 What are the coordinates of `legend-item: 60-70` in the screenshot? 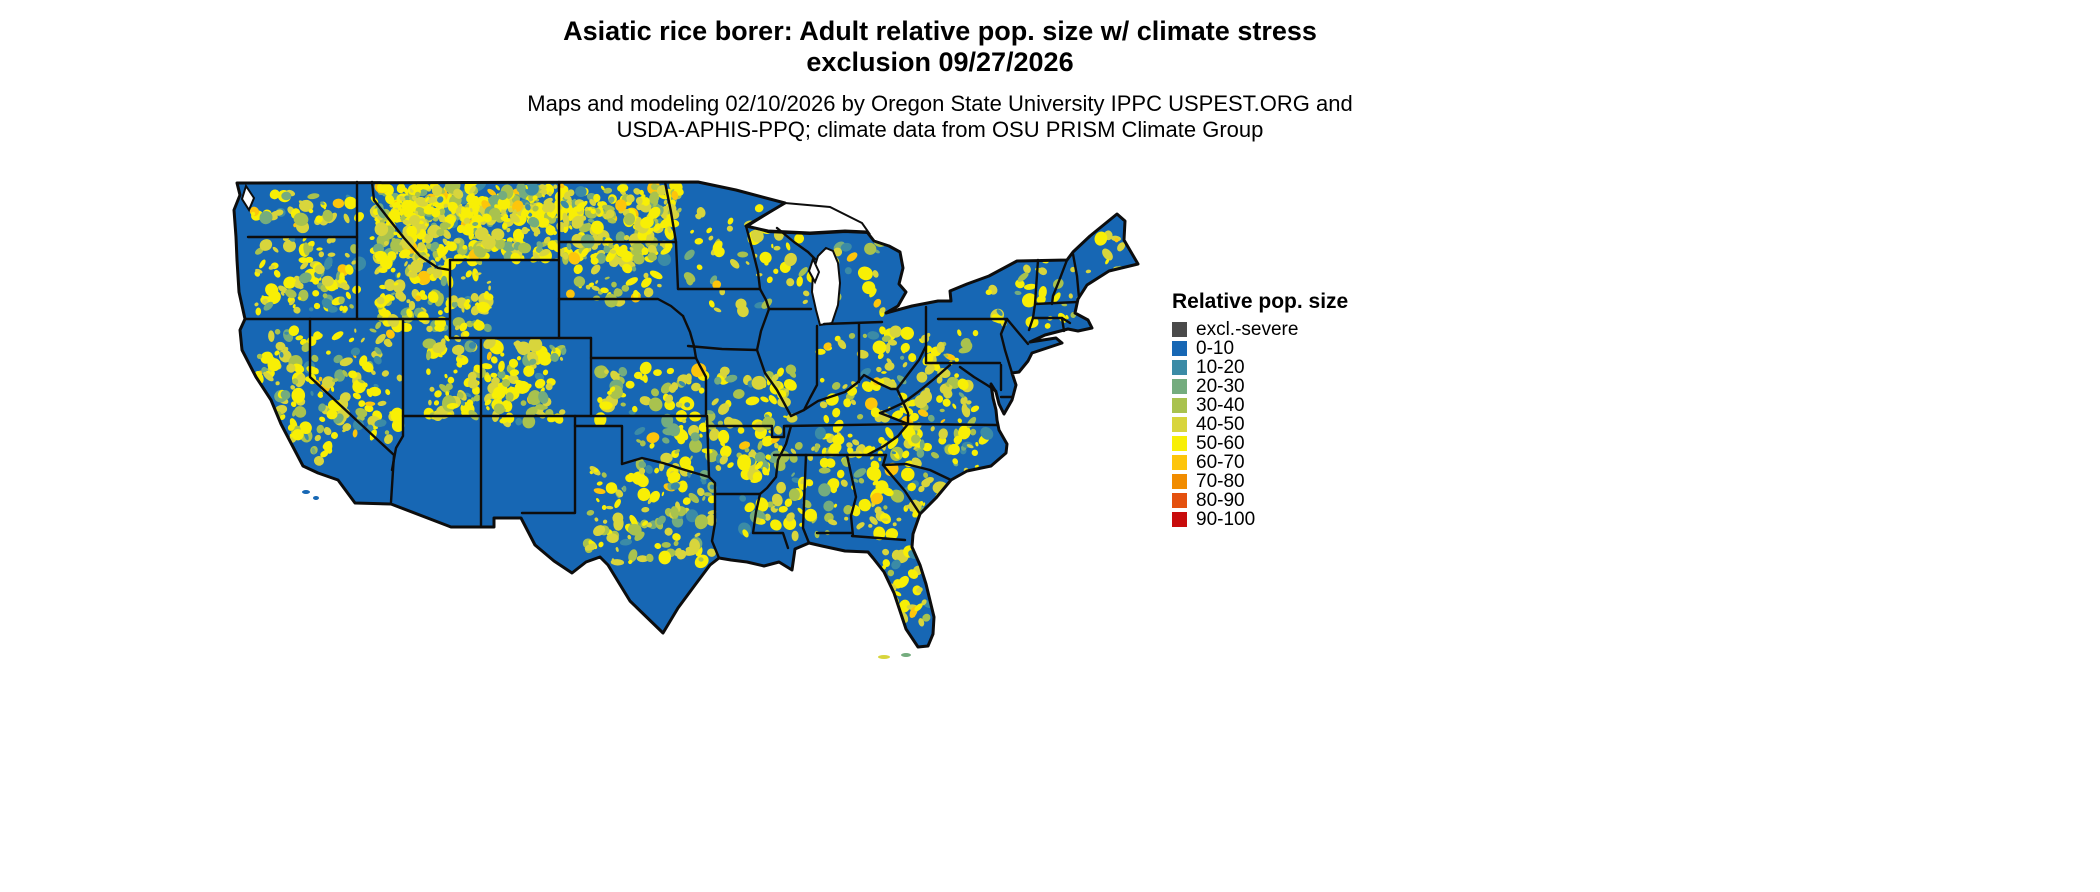 It's located at (1260, 462).